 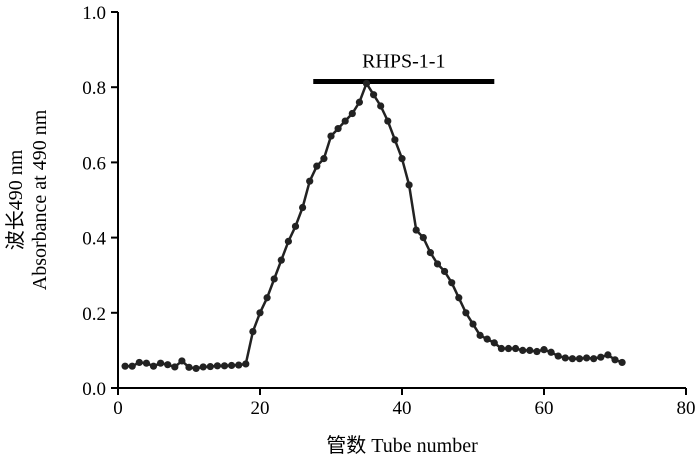 I want to click on x-tick-label: 80, so click(x=686, y=408).